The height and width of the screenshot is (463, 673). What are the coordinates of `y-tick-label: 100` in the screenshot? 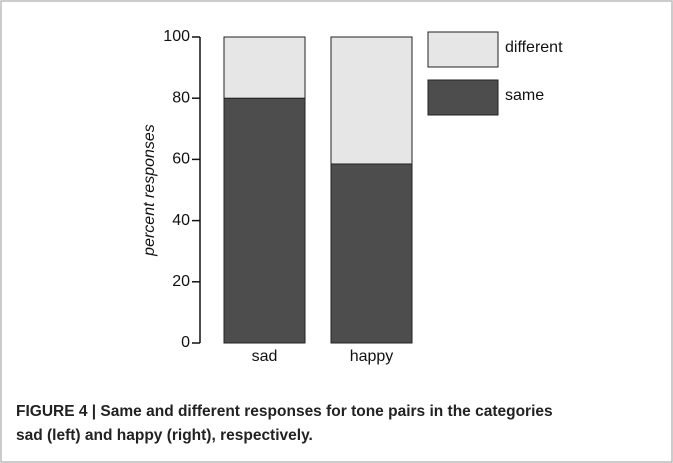 It's located at (176, 36).